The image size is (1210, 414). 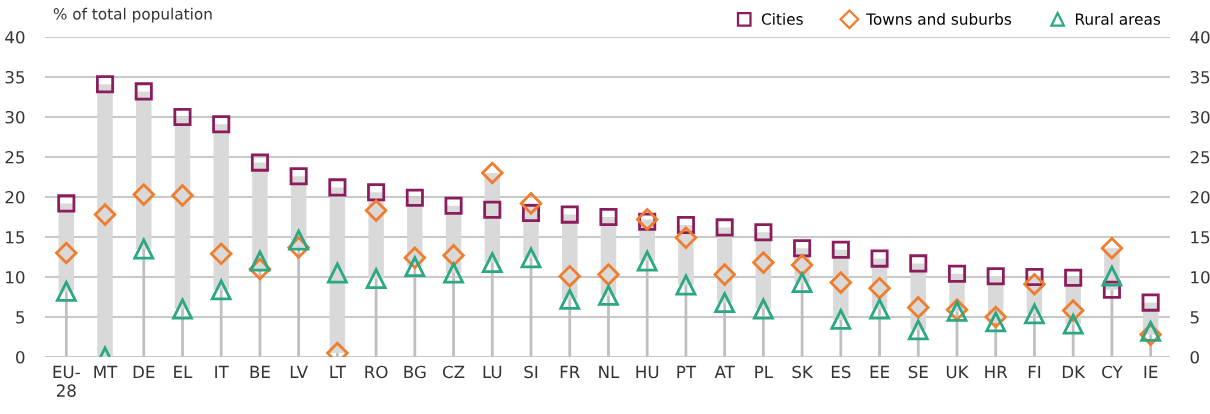 I want to click on x-tick-label: FR, so click(x=570, y=371).